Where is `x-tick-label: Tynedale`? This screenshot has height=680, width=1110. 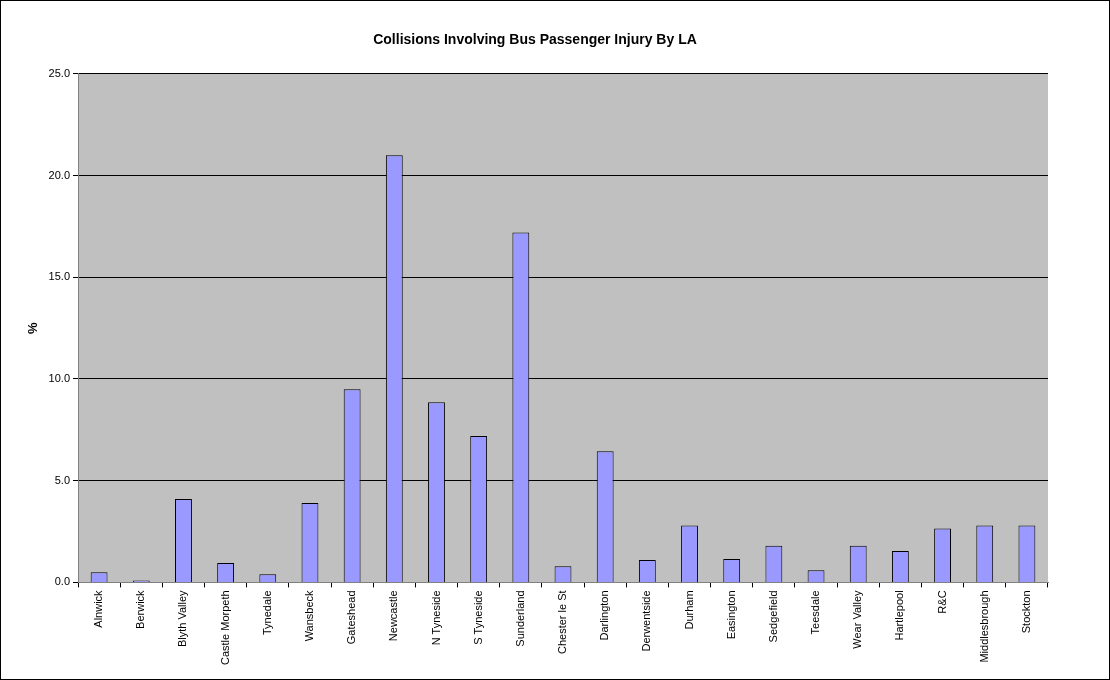
x-tick-label: Tynedale is located at coordinates (266, 613).